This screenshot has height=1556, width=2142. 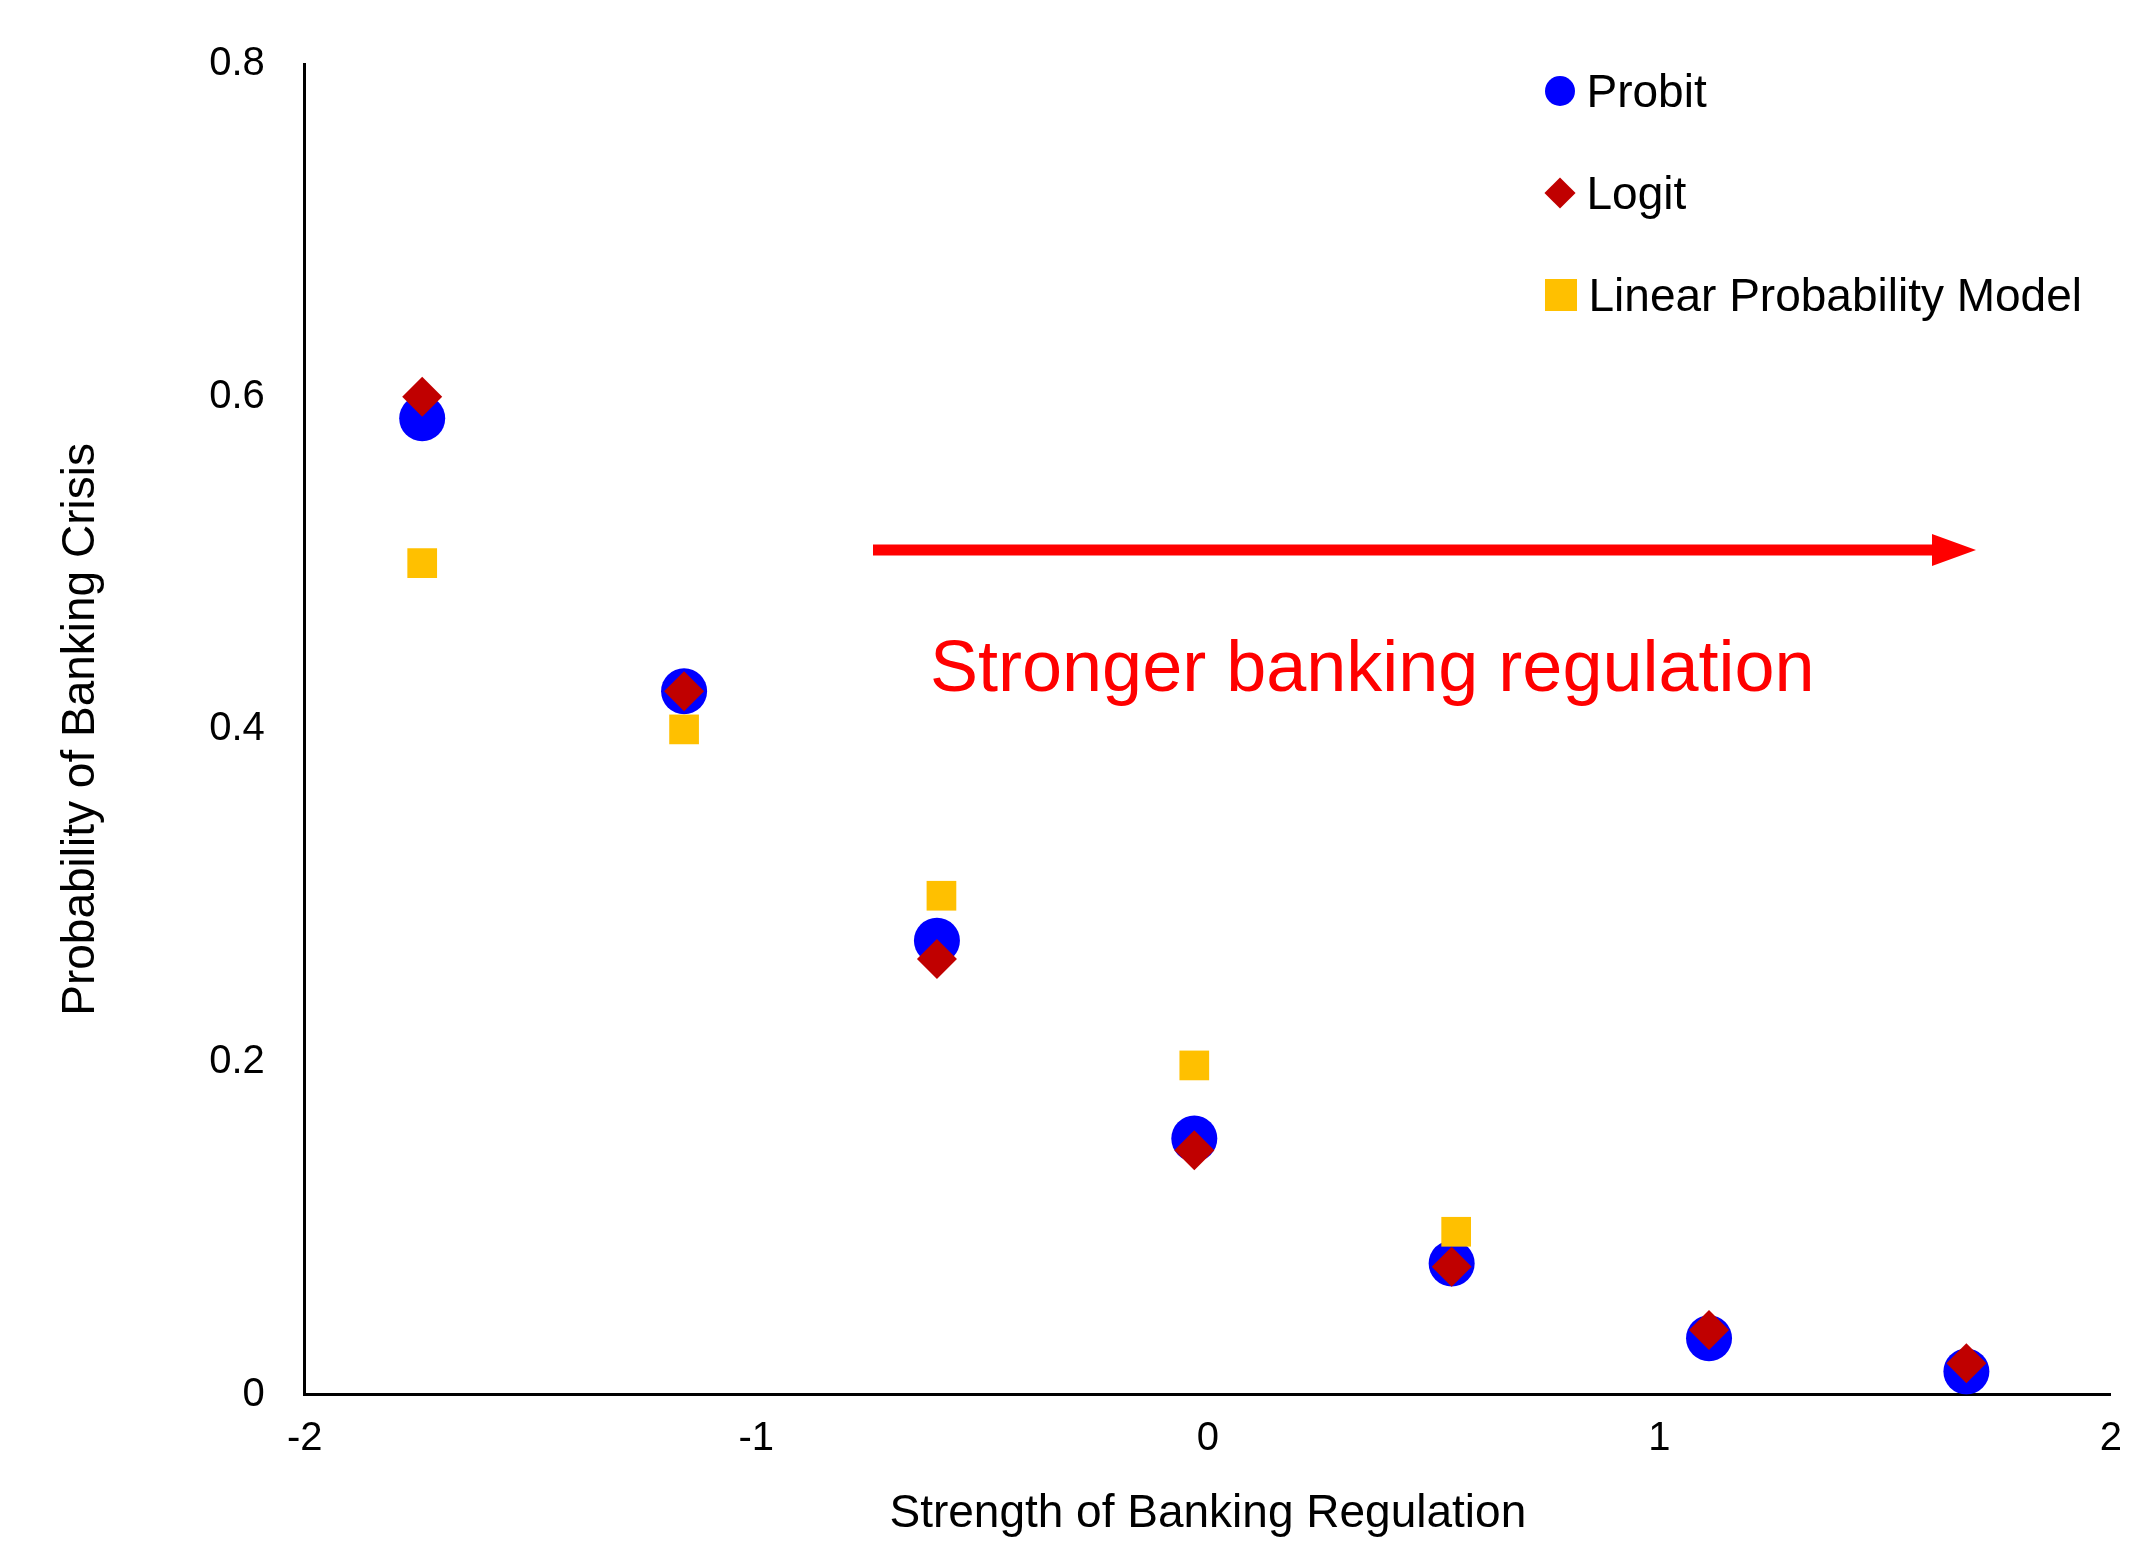 What do you see at coordinates (1636, 193) in the screenshot?
I see `legend-label: Logit` at bounding box center [1636, 193].